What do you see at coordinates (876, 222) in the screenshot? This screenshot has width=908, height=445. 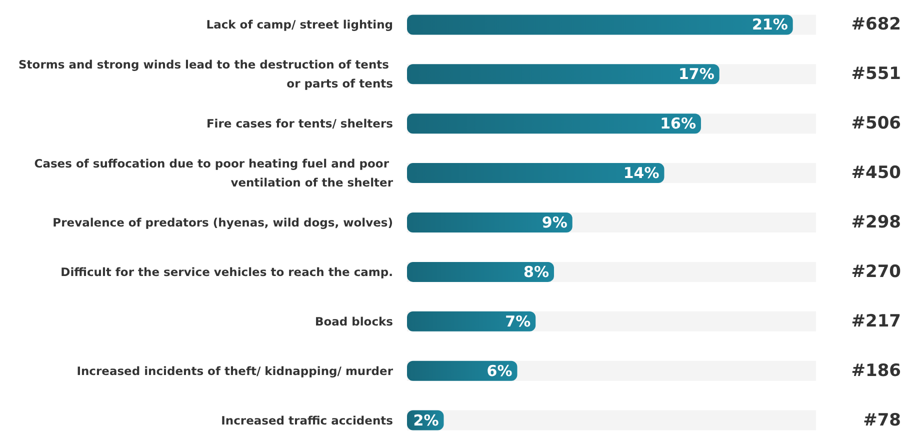 I see `text: #298` at bounding box center [876, 222].